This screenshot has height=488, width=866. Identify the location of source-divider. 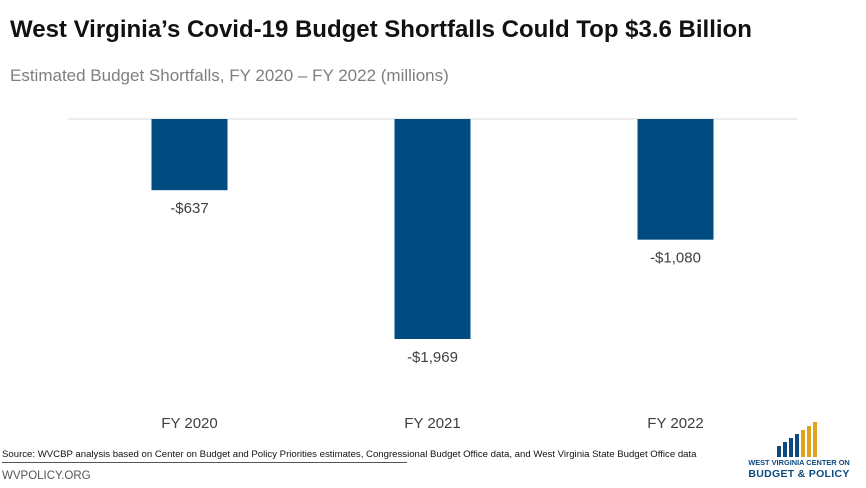
(204, 462).